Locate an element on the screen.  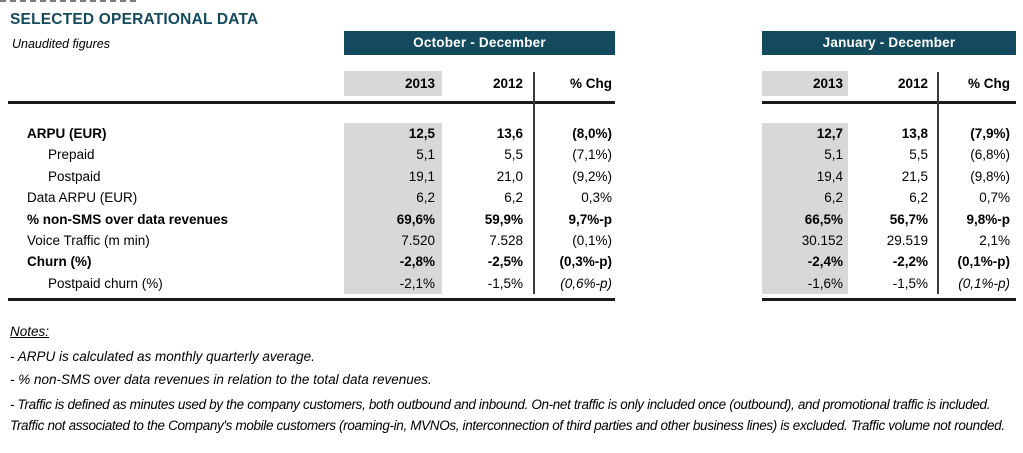
row-label: Prepaid is located at coordinates (71, 155).